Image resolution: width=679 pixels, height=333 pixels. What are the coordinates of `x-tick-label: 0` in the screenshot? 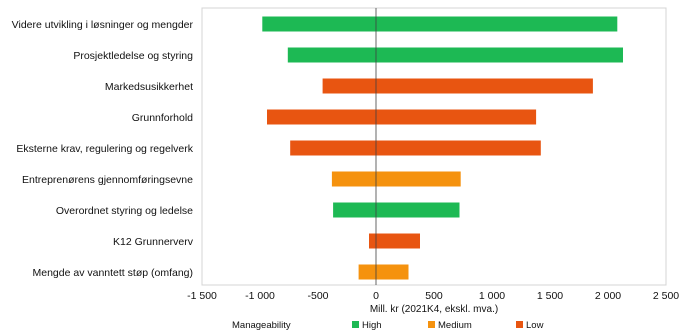 It's located at (376, 296).